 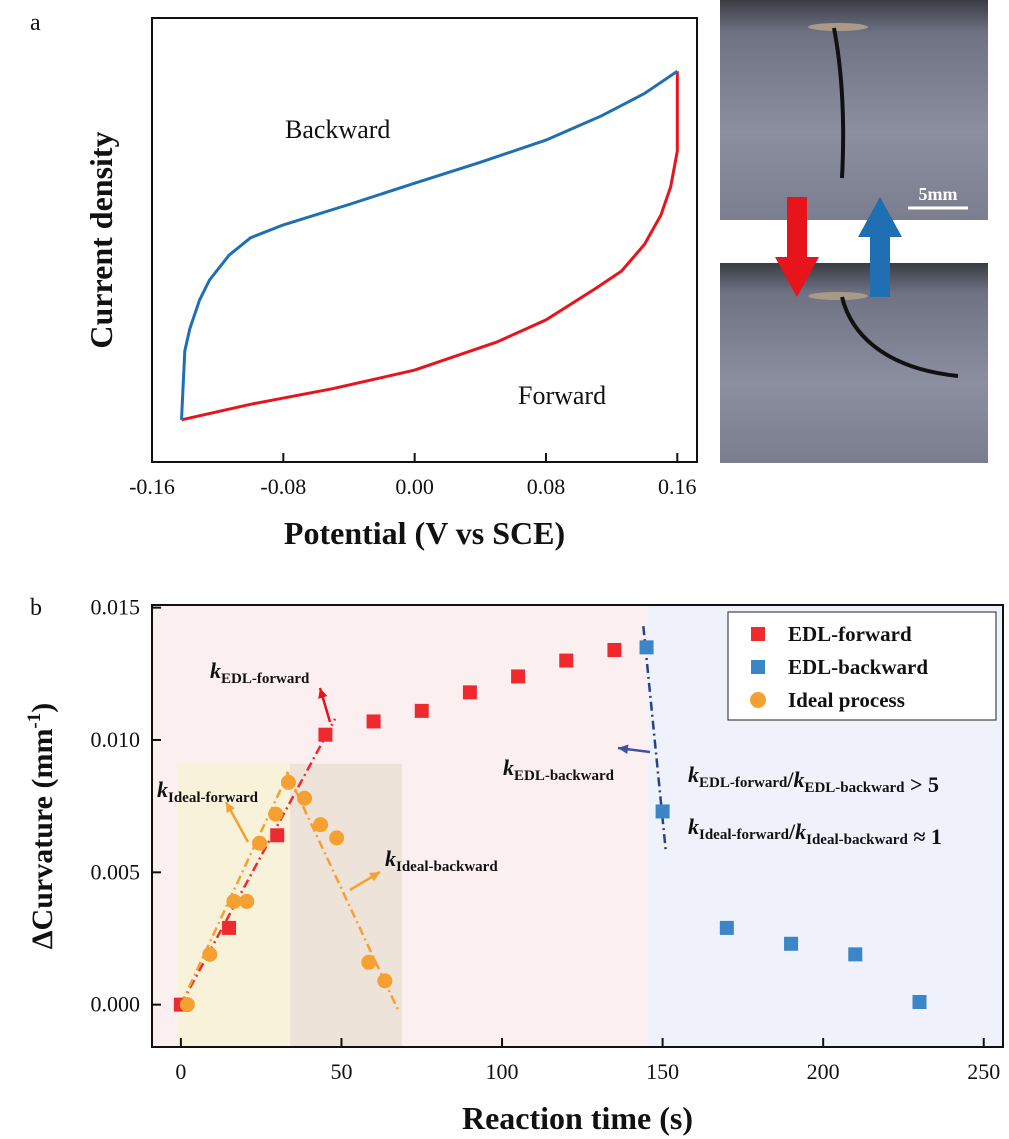 What do you see at coordinates (938, 194) in the screenshot?
I see `scale-bar-label: 5mm` at bounding box center [938, 194].